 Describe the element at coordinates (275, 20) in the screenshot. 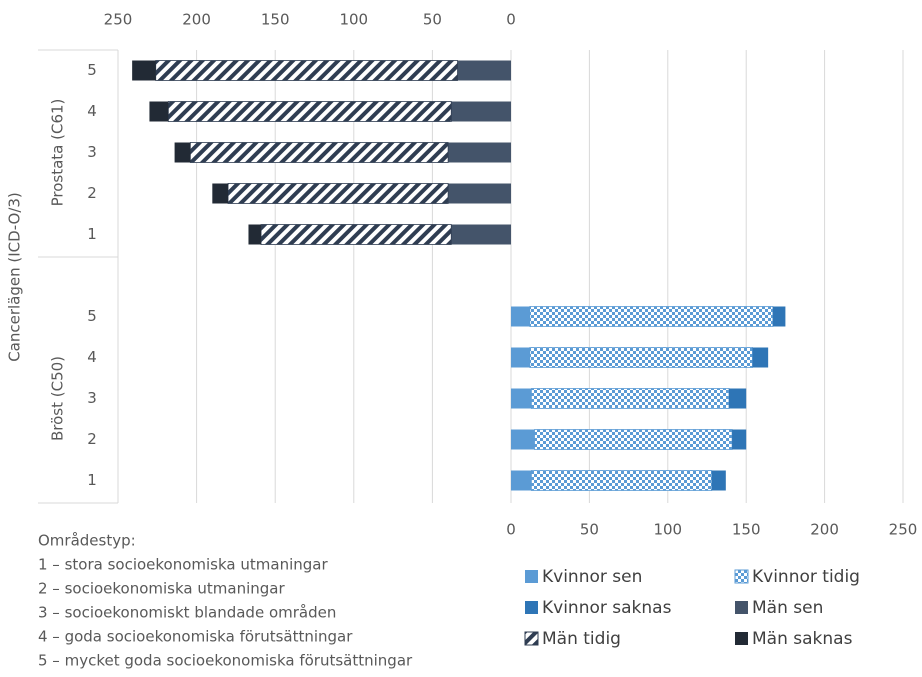

I see `x2-tick-label: 150` at that location.